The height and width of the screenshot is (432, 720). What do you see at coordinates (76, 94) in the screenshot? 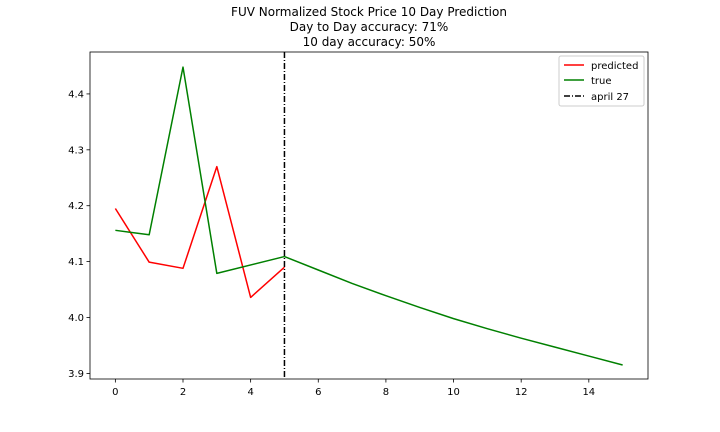
I see `y-tick-label: 4.4` at bounding box center [76, 94].